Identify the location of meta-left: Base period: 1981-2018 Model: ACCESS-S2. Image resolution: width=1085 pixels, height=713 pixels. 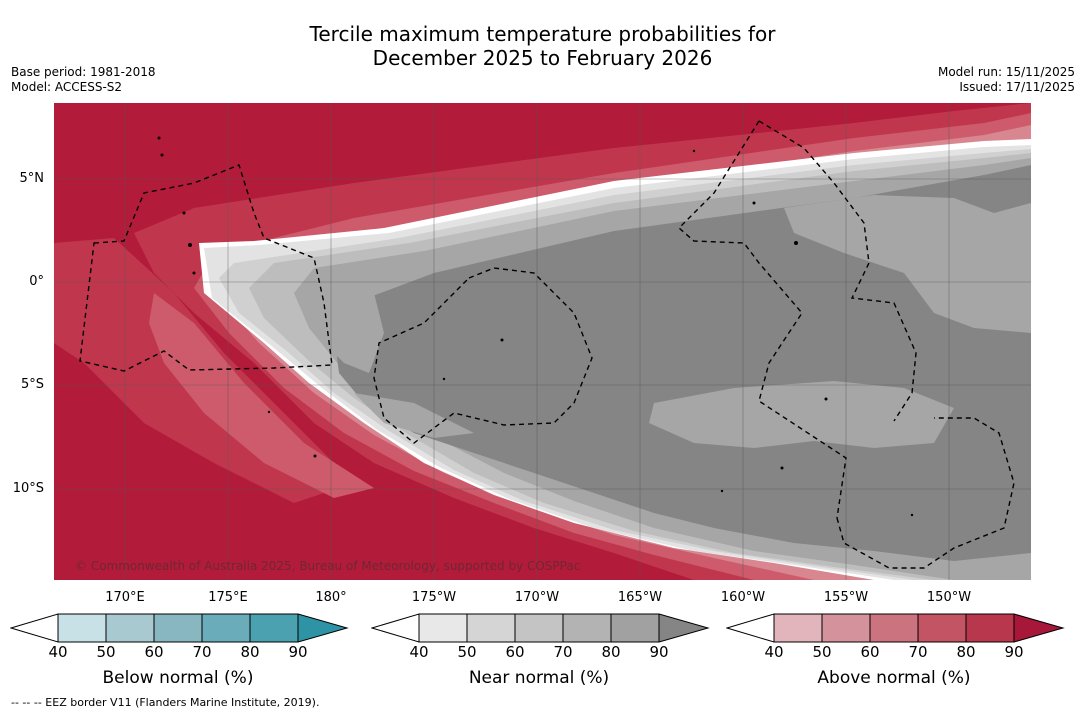
(83, 80).